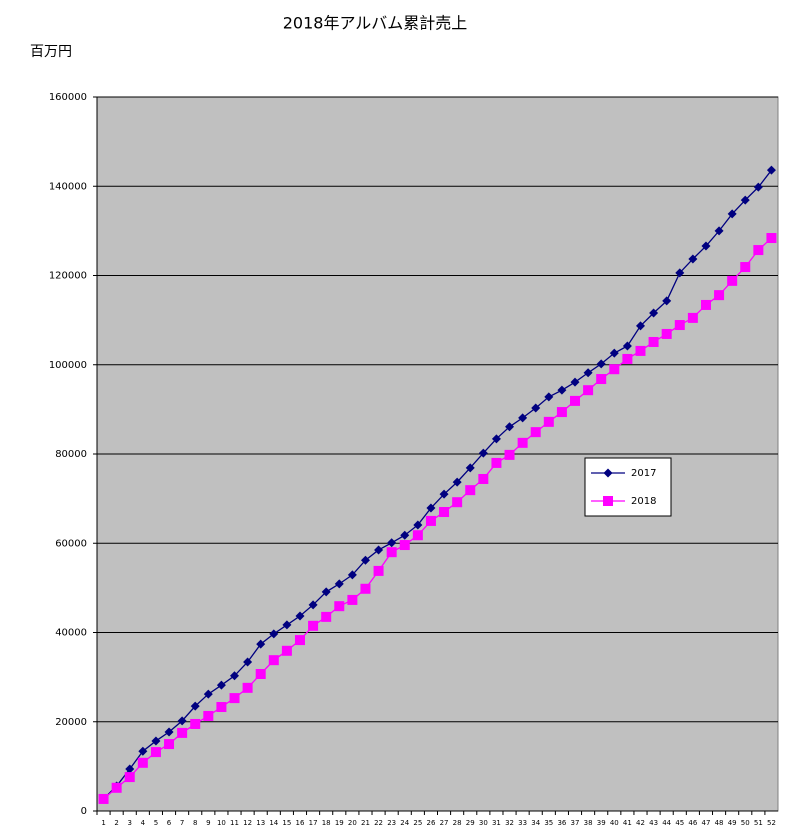 The height and width of the screenshot is (840, 800). What do you see at coordinates (470, 823) in the screenshot?
I see `x-tick-label: 29` at bounding box center [470, 823].